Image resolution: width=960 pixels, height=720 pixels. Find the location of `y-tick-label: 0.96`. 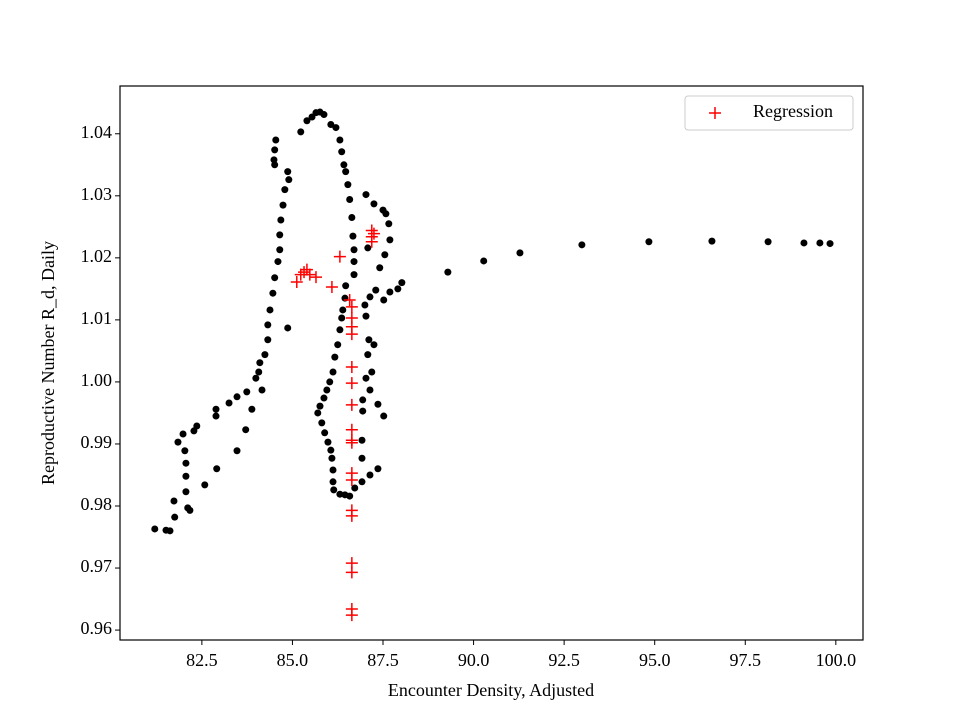

y-tick-label: 0.96 is located at coordinates (97, 628).